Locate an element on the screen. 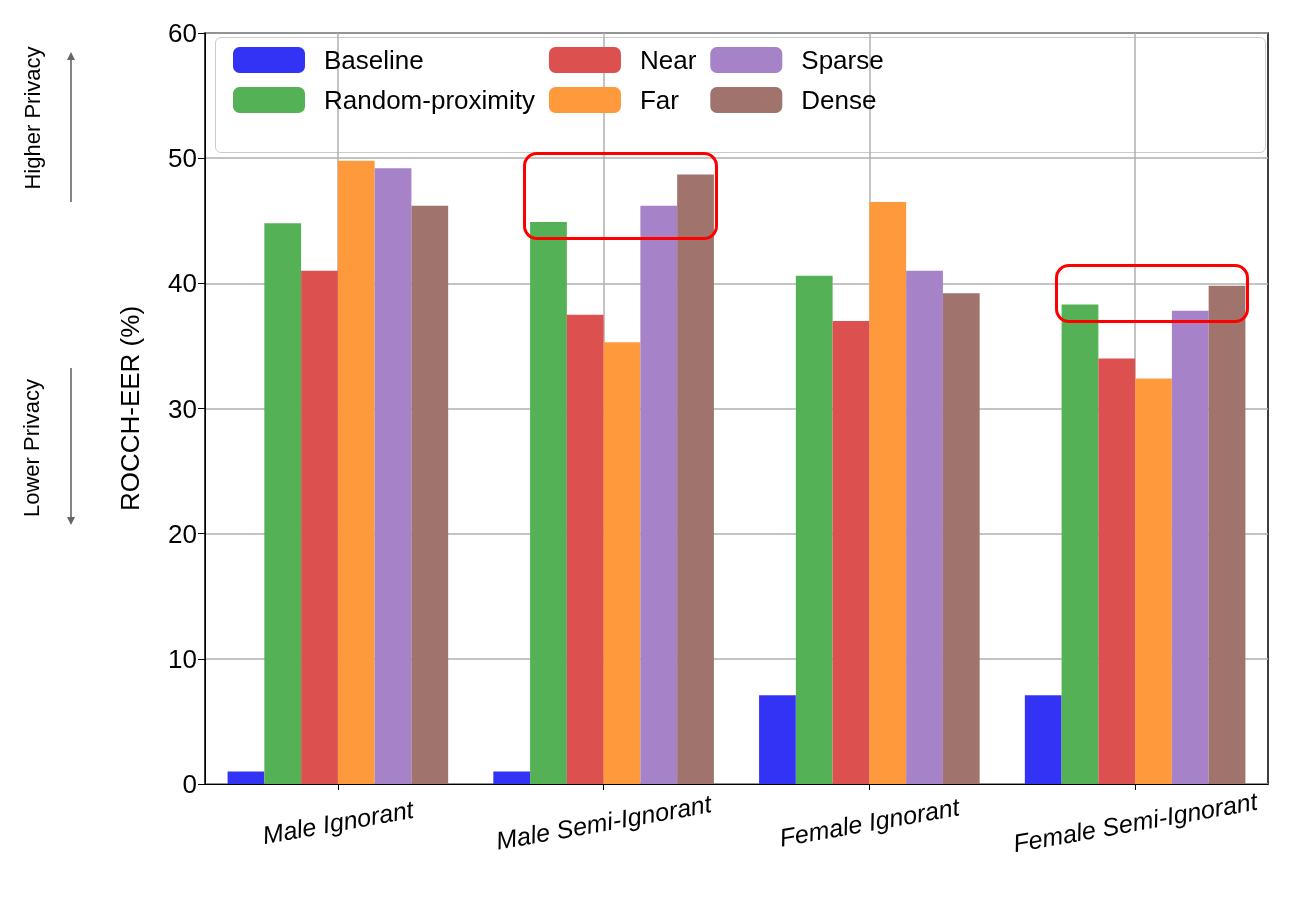 Image resolution: width=1291 pixels, height=903 pixels. y-tick-label: 10 is located at coordinates (182, 658).